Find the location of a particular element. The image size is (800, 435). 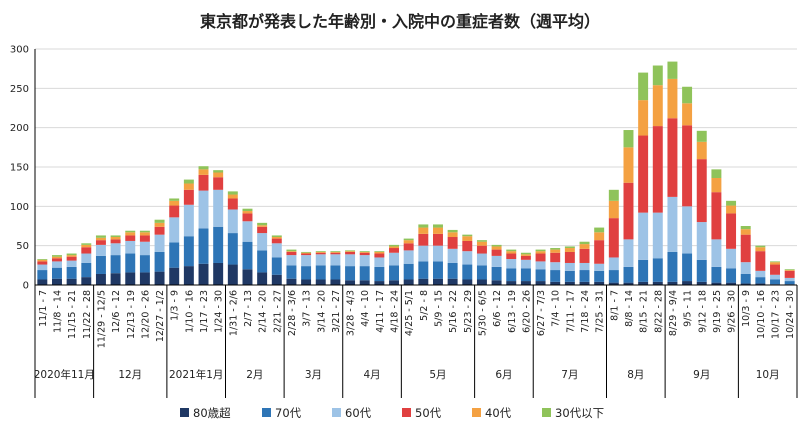

month-label: 3月 is located at coordinates (313, 375).